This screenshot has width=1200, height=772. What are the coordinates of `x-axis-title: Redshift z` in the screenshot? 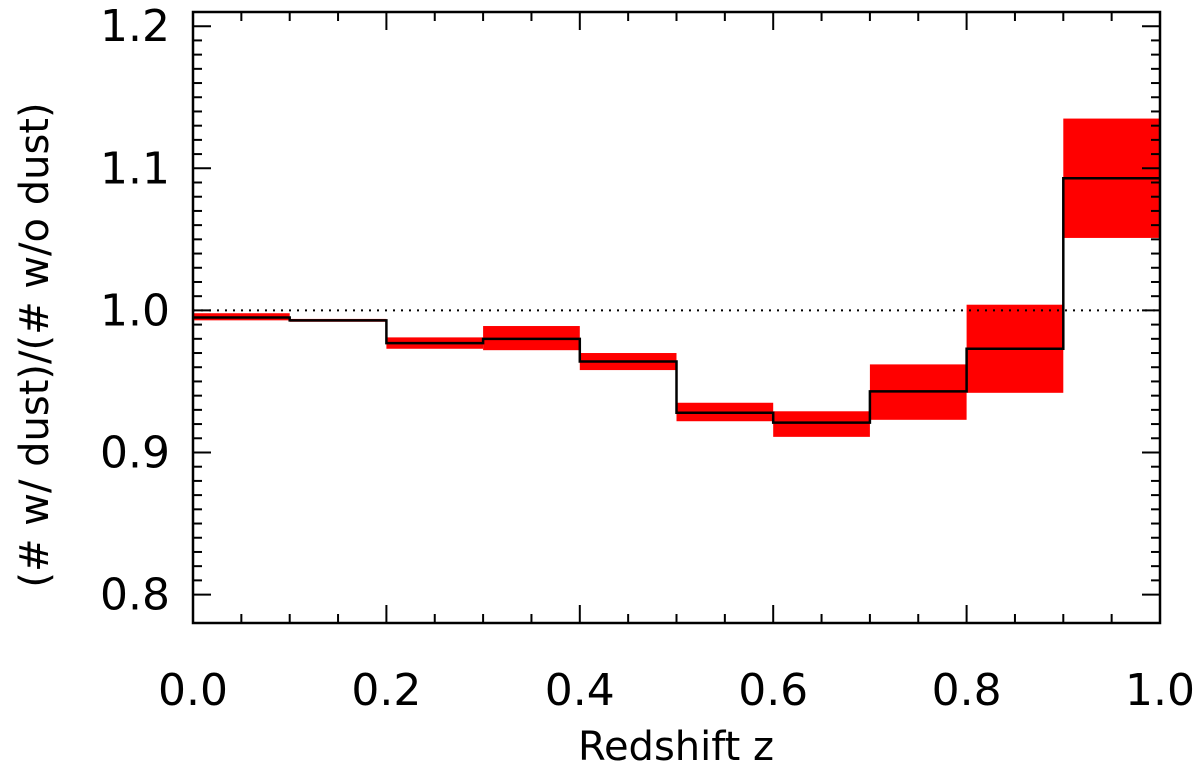 It's located at (676, 747).